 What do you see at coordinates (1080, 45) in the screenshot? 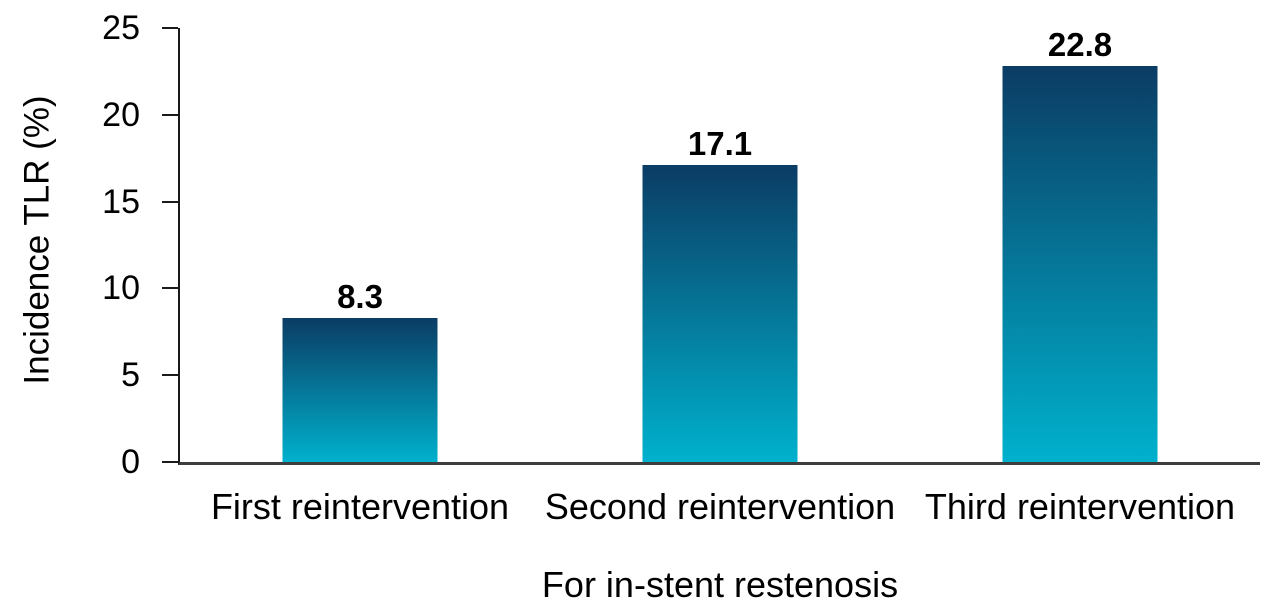
I see `bar-value-label: 22.8` at bounding box center [1080, 45].